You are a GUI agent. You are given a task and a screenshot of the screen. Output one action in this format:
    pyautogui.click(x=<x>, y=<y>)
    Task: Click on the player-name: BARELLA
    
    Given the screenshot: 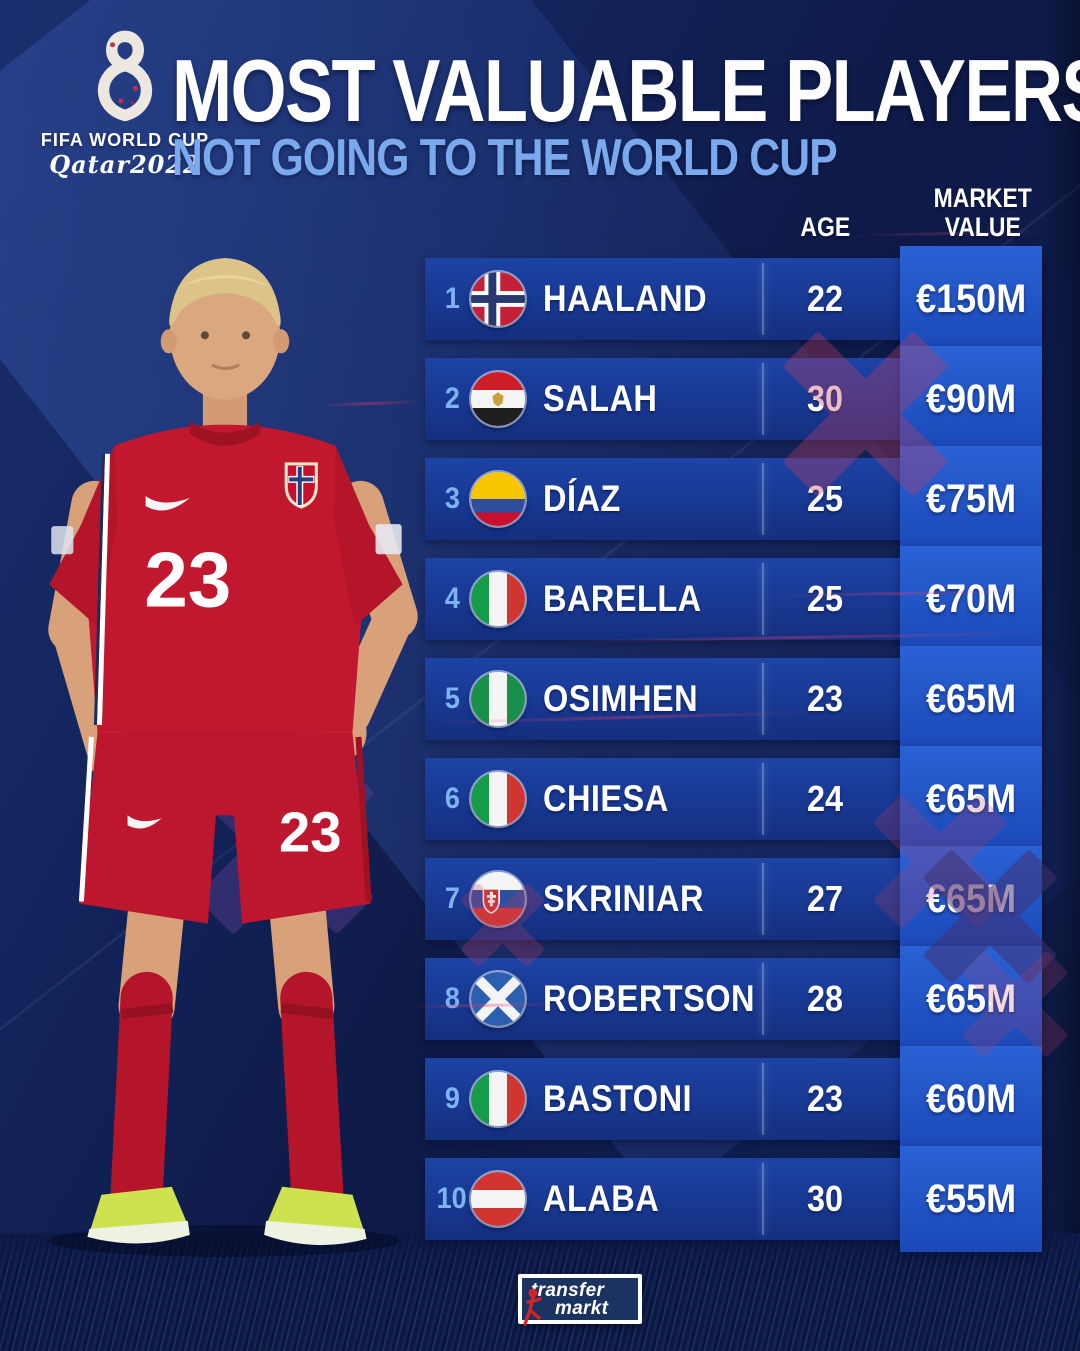 What is the action you would take?
    pyautogui.click(x=633, y=599)
    